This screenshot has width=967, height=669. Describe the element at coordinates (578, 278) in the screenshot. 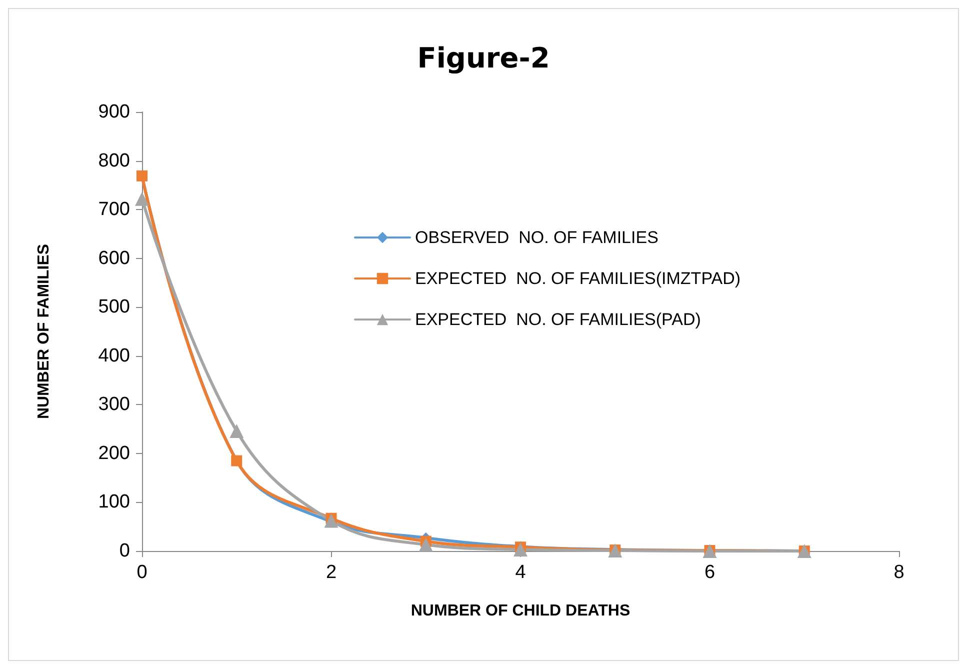

I see `legend-label: EXPECTED NO. OF FAMILIES(IMZTPAD)` at that location.